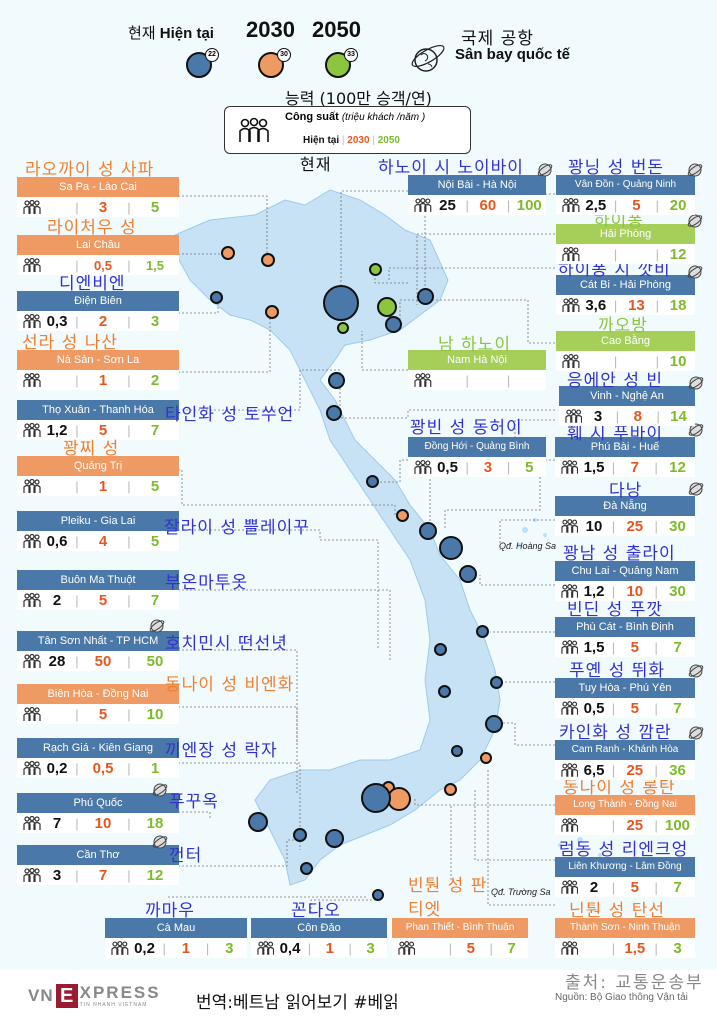  Describe the element at coordinates (98, 467) in the screenshot. I see `airport-card-quangtri: 꽝찌 성 Quảng Trị | 1 | 5` at that location.